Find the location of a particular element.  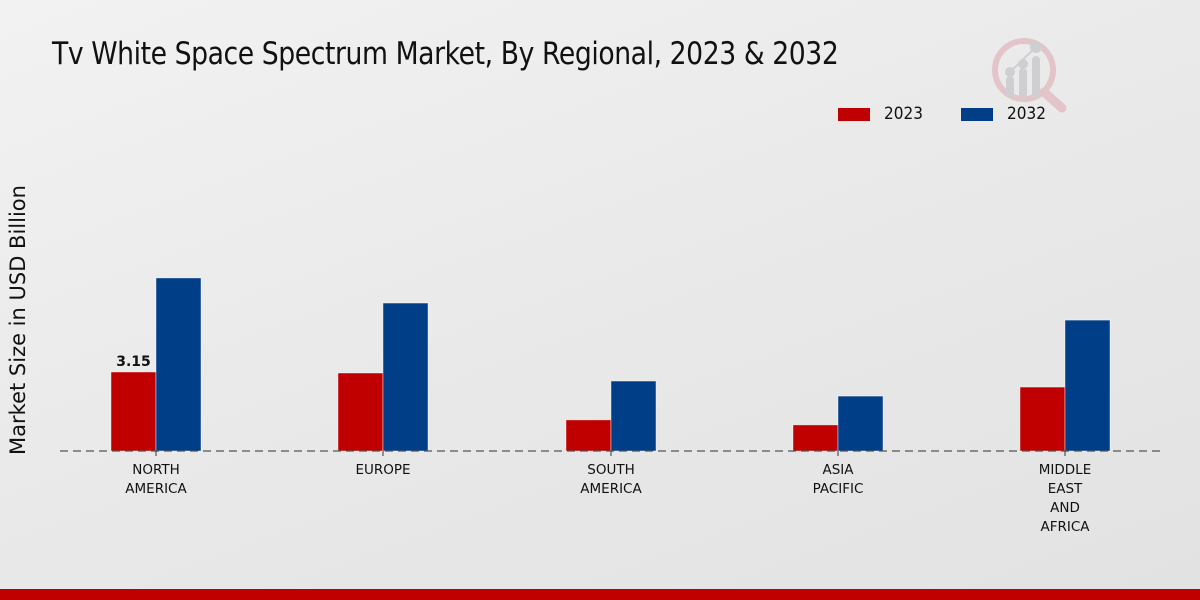

footer-bar is located at coordinates (600, 594).